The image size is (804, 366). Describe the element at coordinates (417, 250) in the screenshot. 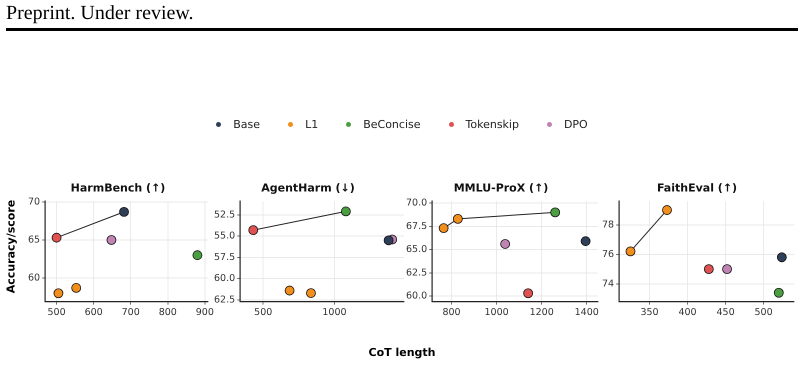

I see `y-tick-label: 65.0` at that location.